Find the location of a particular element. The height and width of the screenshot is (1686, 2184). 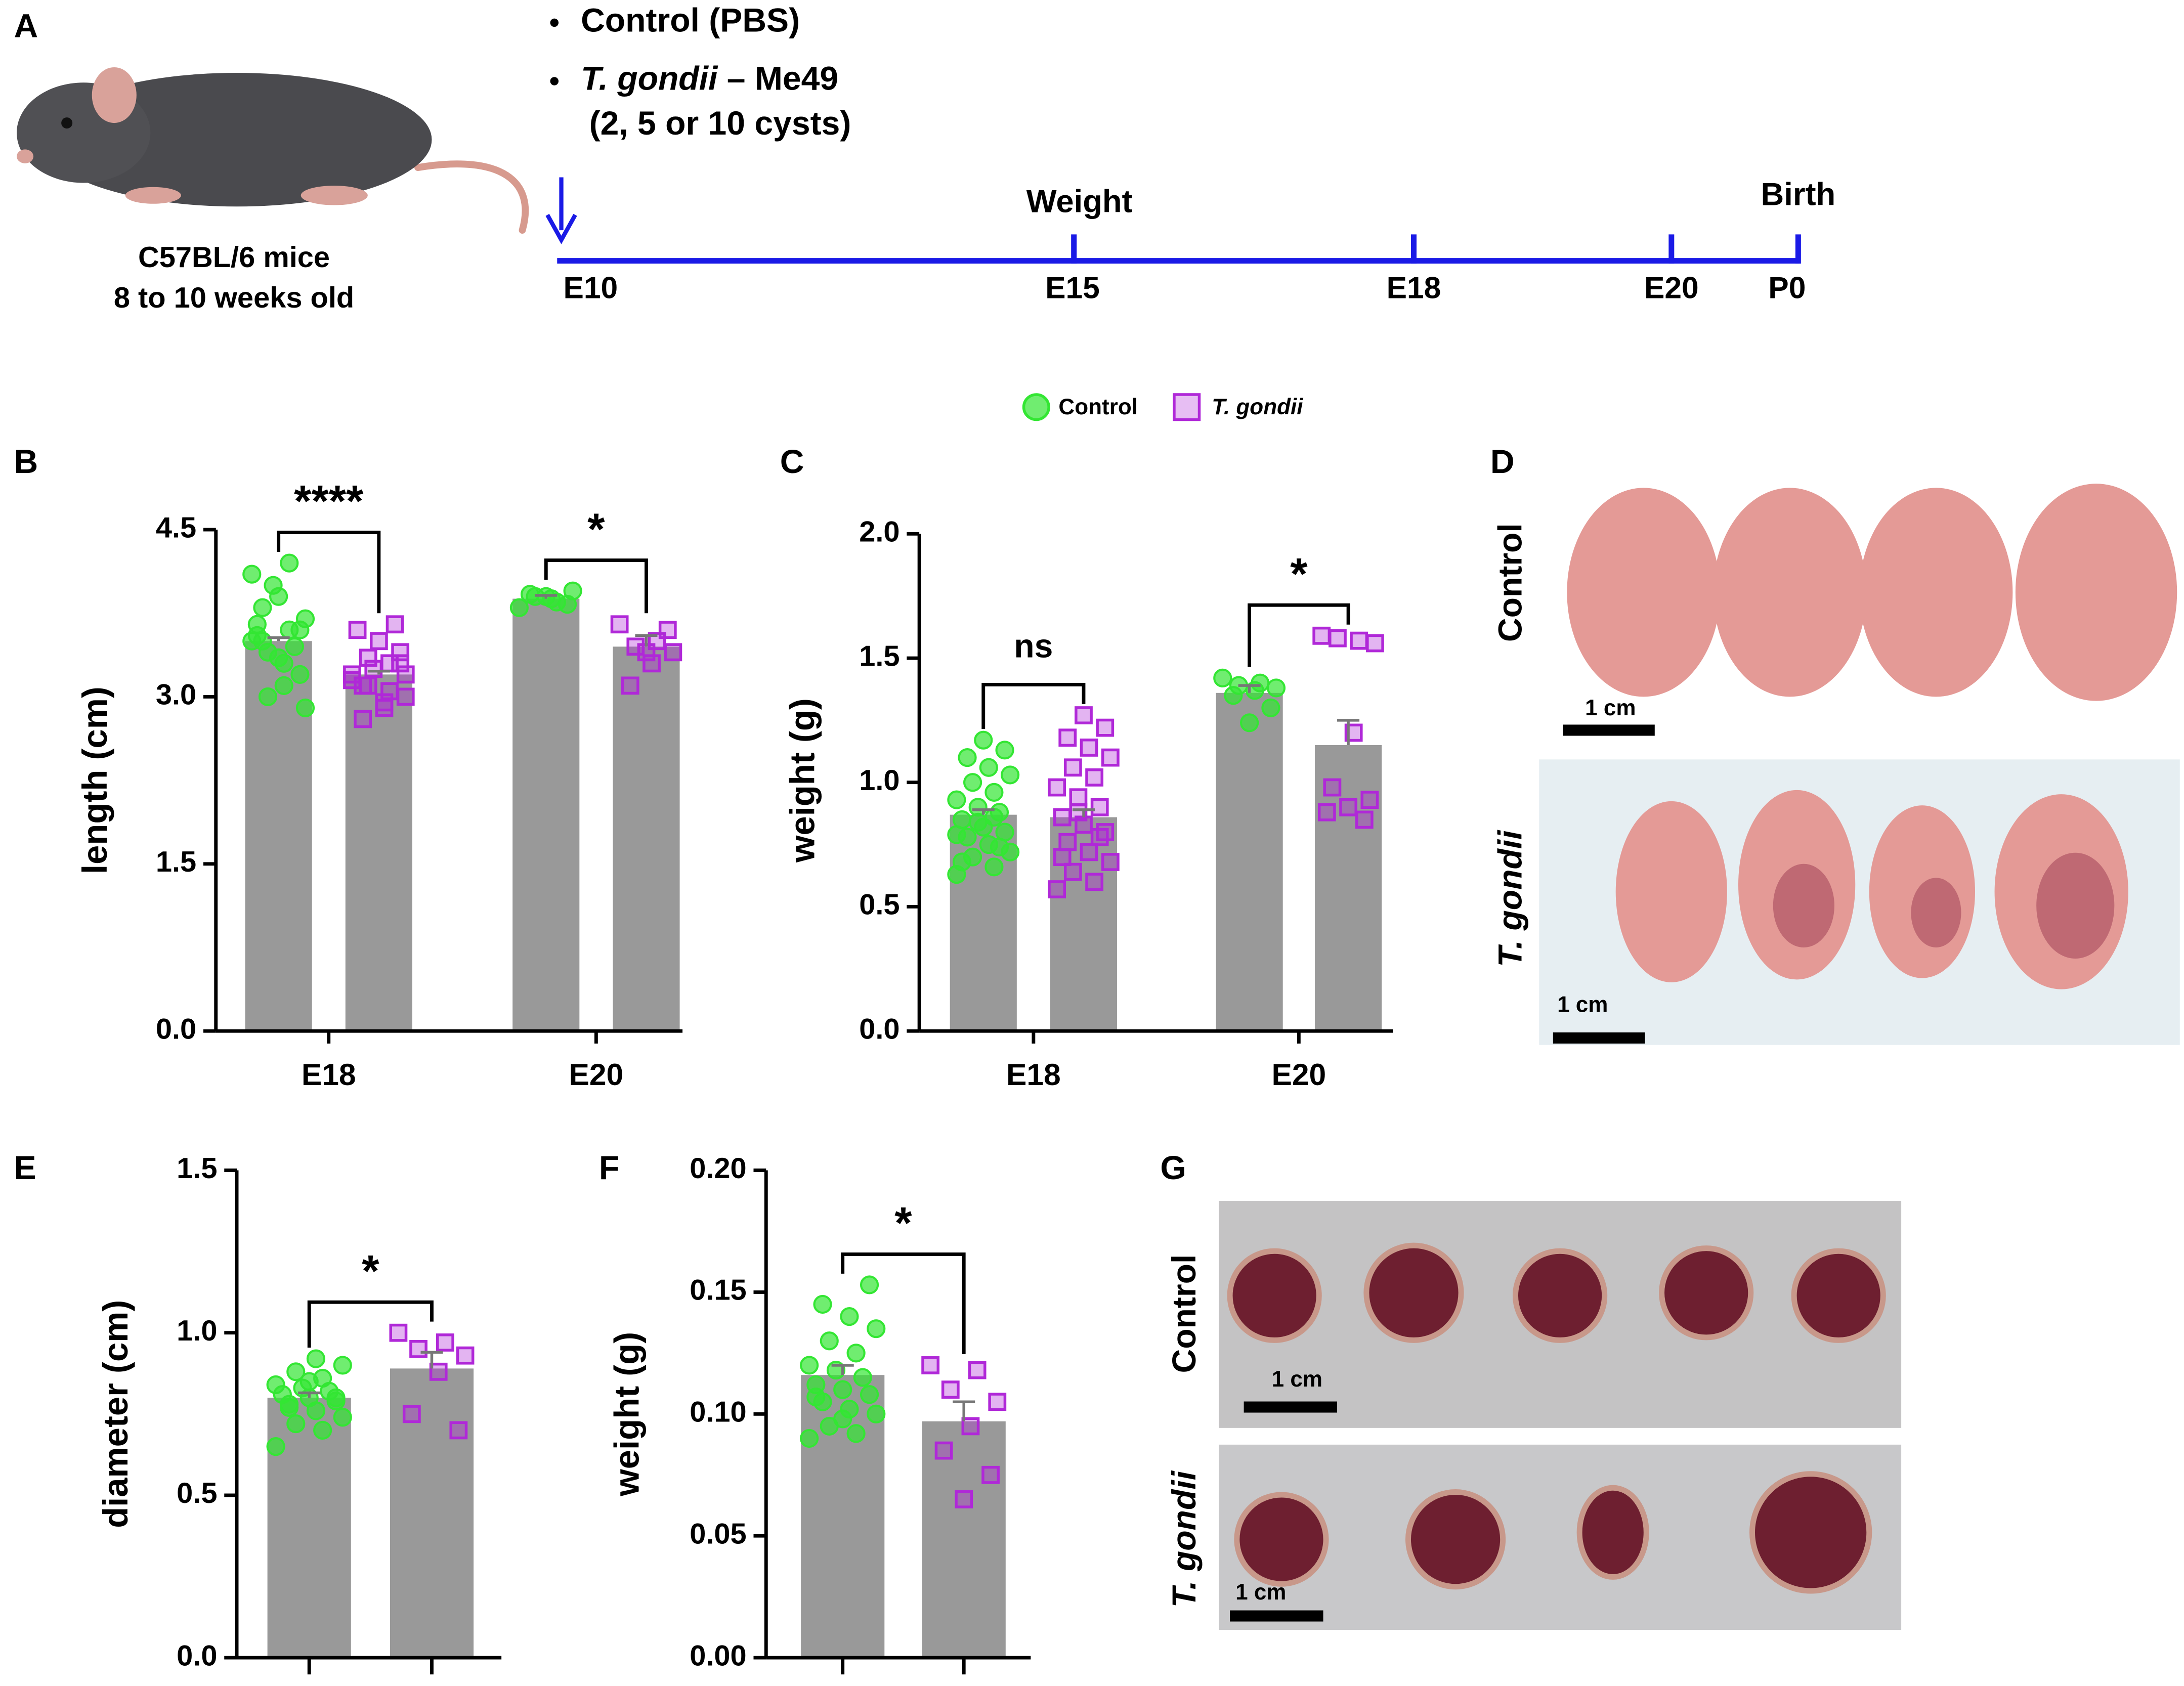

mouse-illustration is located at coordinates (273, 150).